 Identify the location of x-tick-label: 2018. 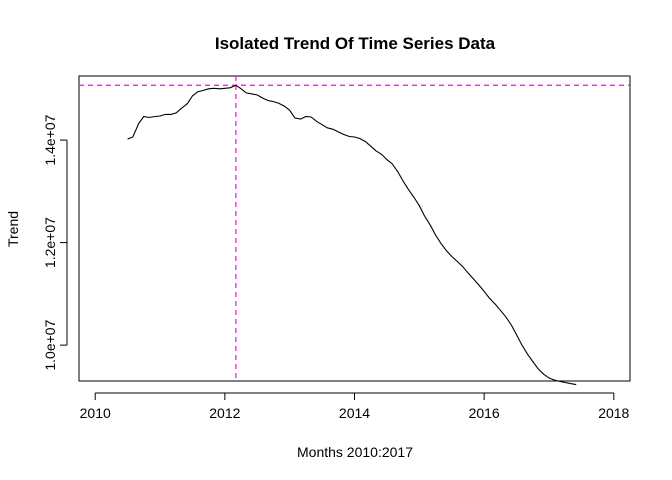
(613, 413).